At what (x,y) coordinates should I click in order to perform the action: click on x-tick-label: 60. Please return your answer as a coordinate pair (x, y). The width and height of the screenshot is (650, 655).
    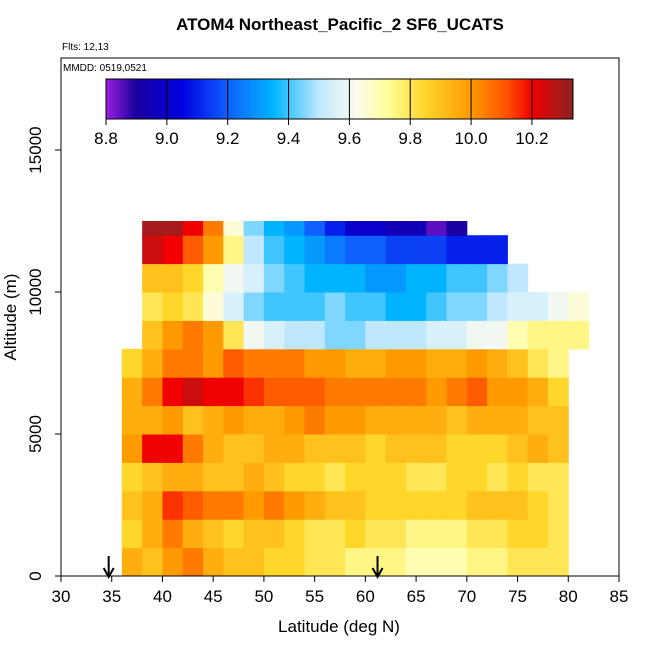
    Looking at the image, I should click on (365, 596).